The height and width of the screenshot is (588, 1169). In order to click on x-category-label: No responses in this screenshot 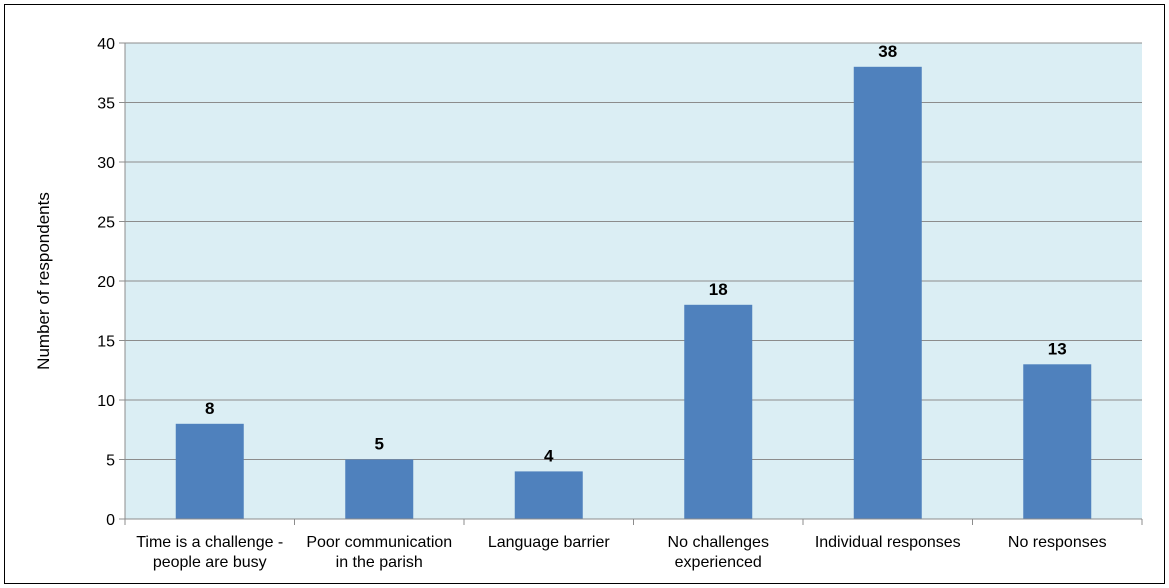, I will do `click(1057, 542)`.